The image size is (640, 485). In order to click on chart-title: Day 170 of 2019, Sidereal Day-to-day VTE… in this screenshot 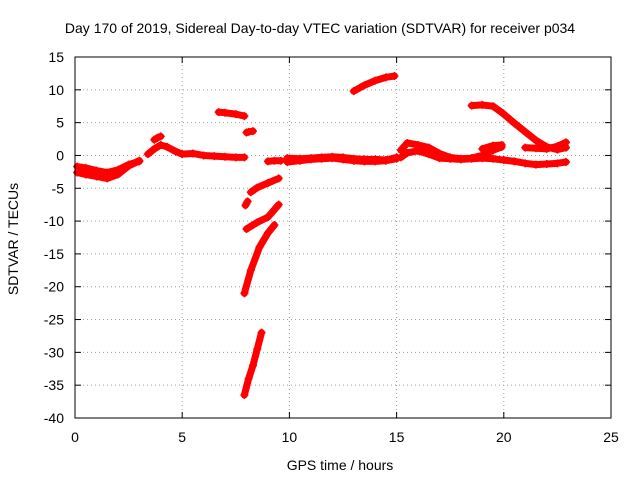, I will do `click(320, 28)`.